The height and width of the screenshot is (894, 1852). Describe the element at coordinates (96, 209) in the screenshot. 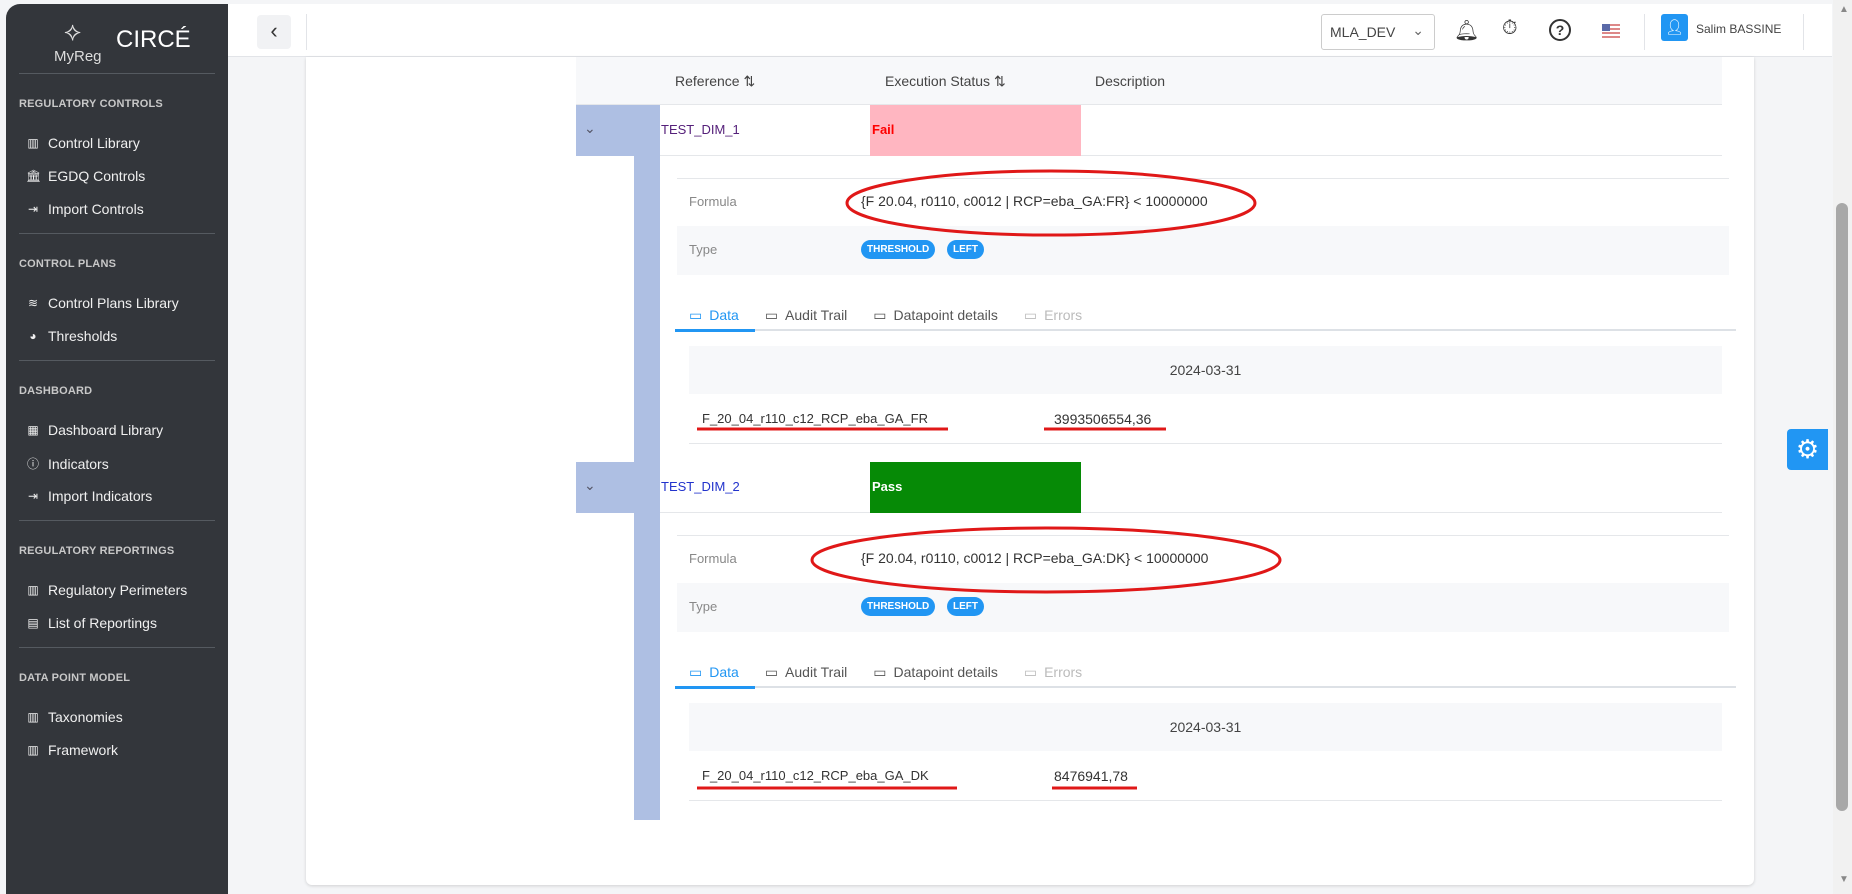

I see `sidebar-item-label: Import Controls` at that location.